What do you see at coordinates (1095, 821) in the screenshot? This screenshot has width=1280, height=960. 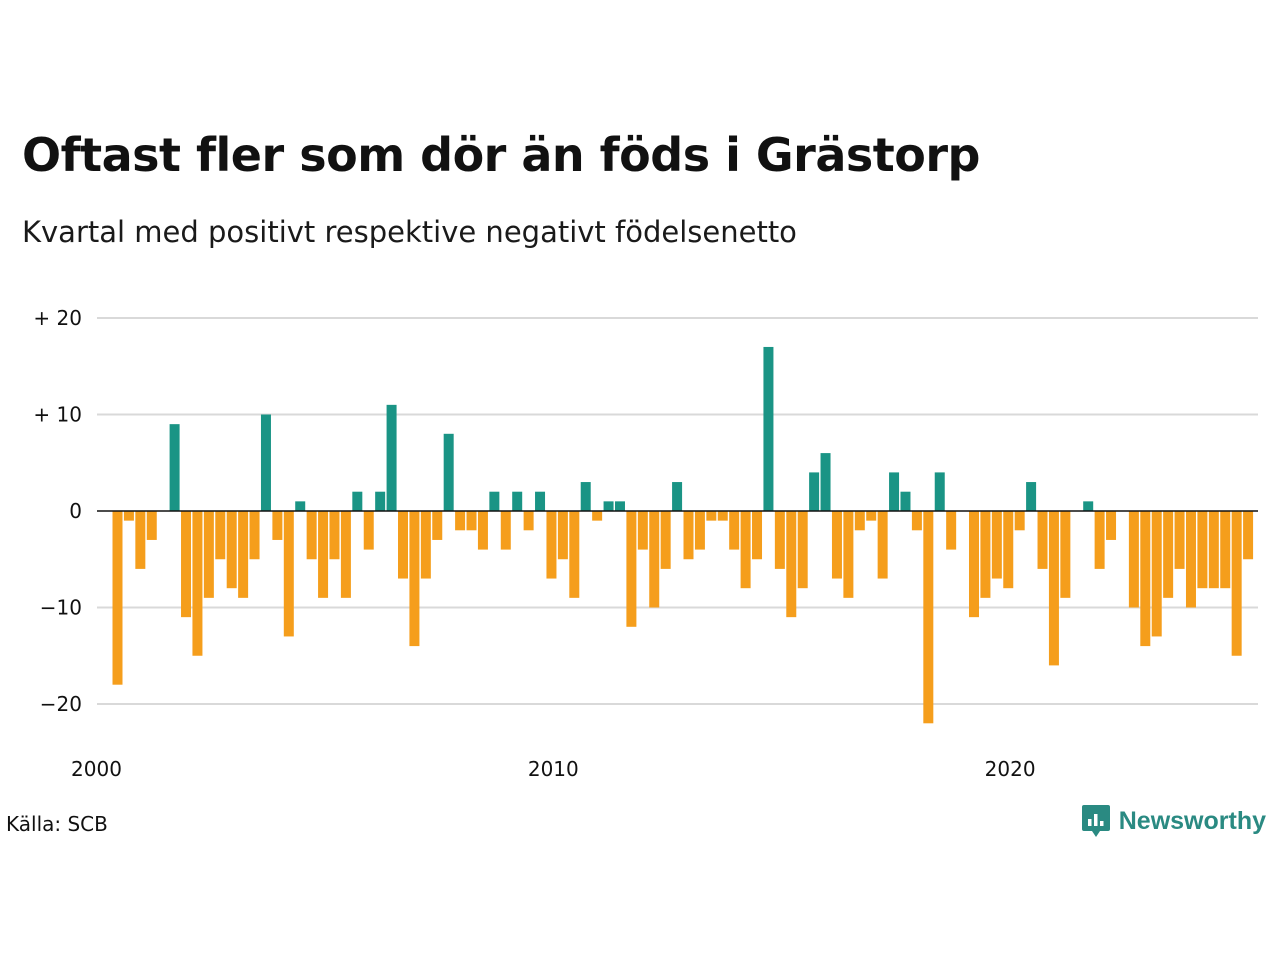 I see `bar-chart-speech-bubble-icon` at bounding box center [1095, 821].